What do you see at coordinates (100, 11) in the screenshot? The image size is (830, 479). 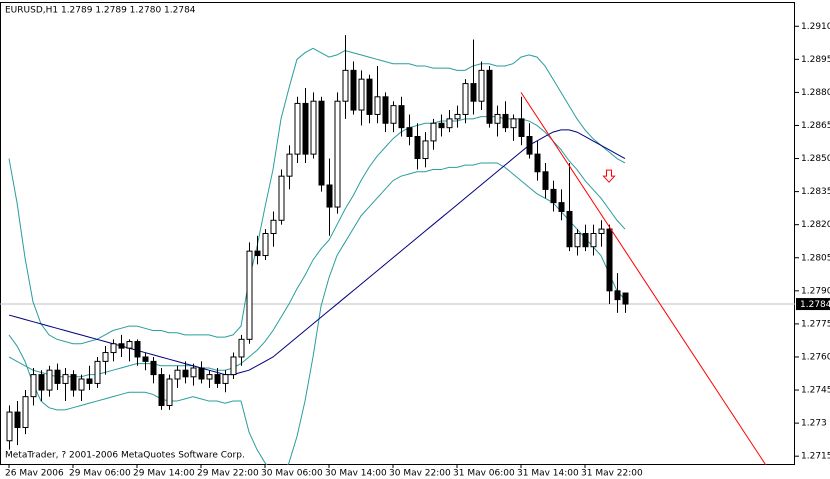 I see `chart-title: EURUSD,H1 1.2789 1.2789 1.2780 1.2784` at bounding box center [100, 11].